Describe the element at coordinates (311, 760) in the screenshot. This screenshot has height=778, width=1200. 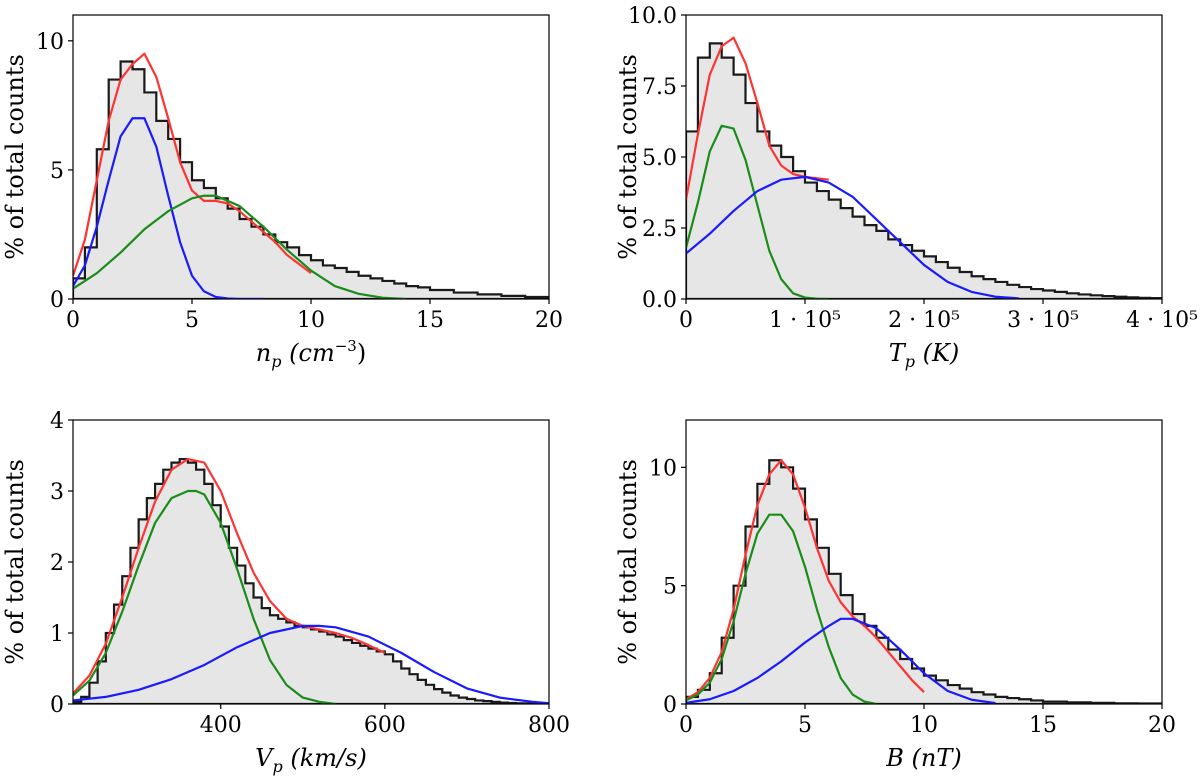
I see `x-axis-label: Vp (km/s)` at that location.